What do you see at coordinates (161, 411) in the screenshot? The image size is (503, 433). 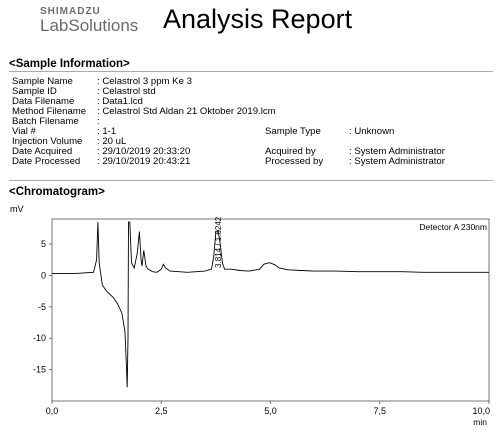 I see `x-tick-label: 2,5` at bounding box center [161, 411].